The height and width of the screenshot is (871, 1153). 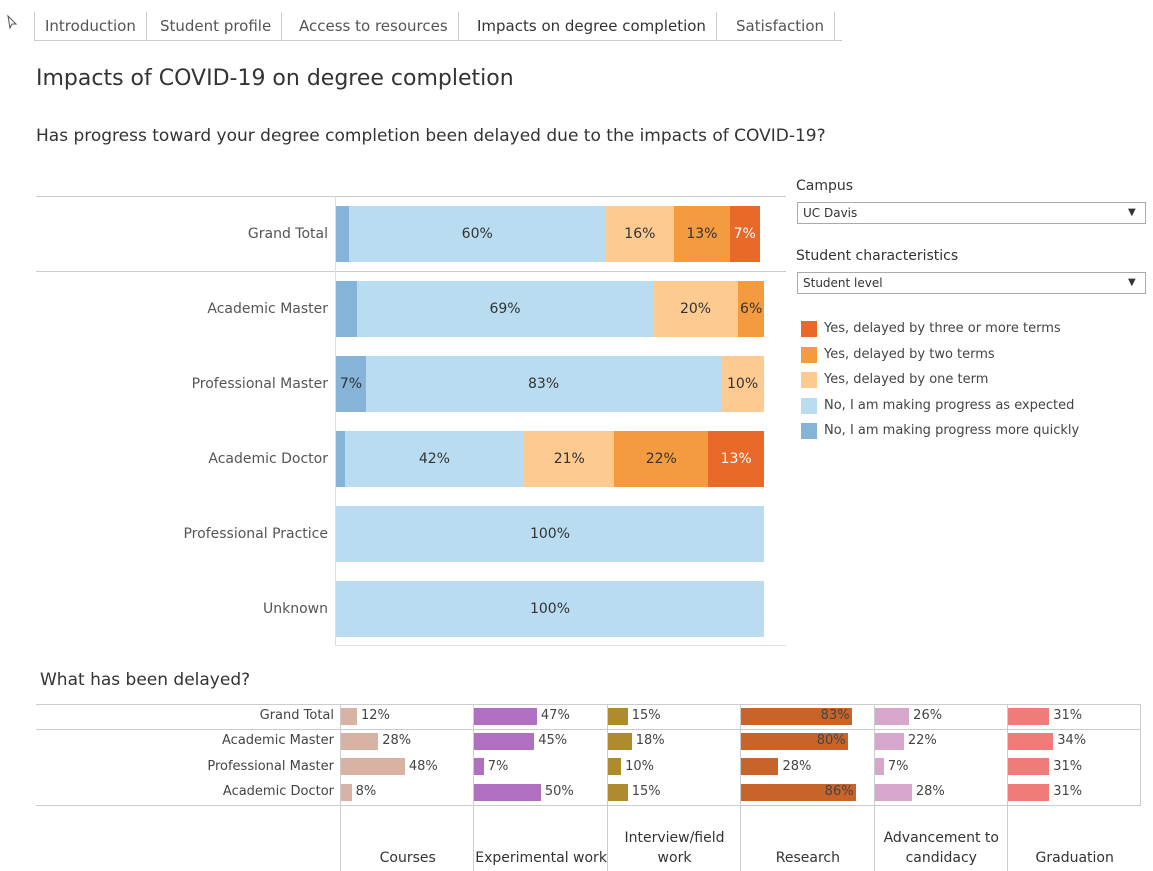 I want to click on separator, so click(x=411, y=196).